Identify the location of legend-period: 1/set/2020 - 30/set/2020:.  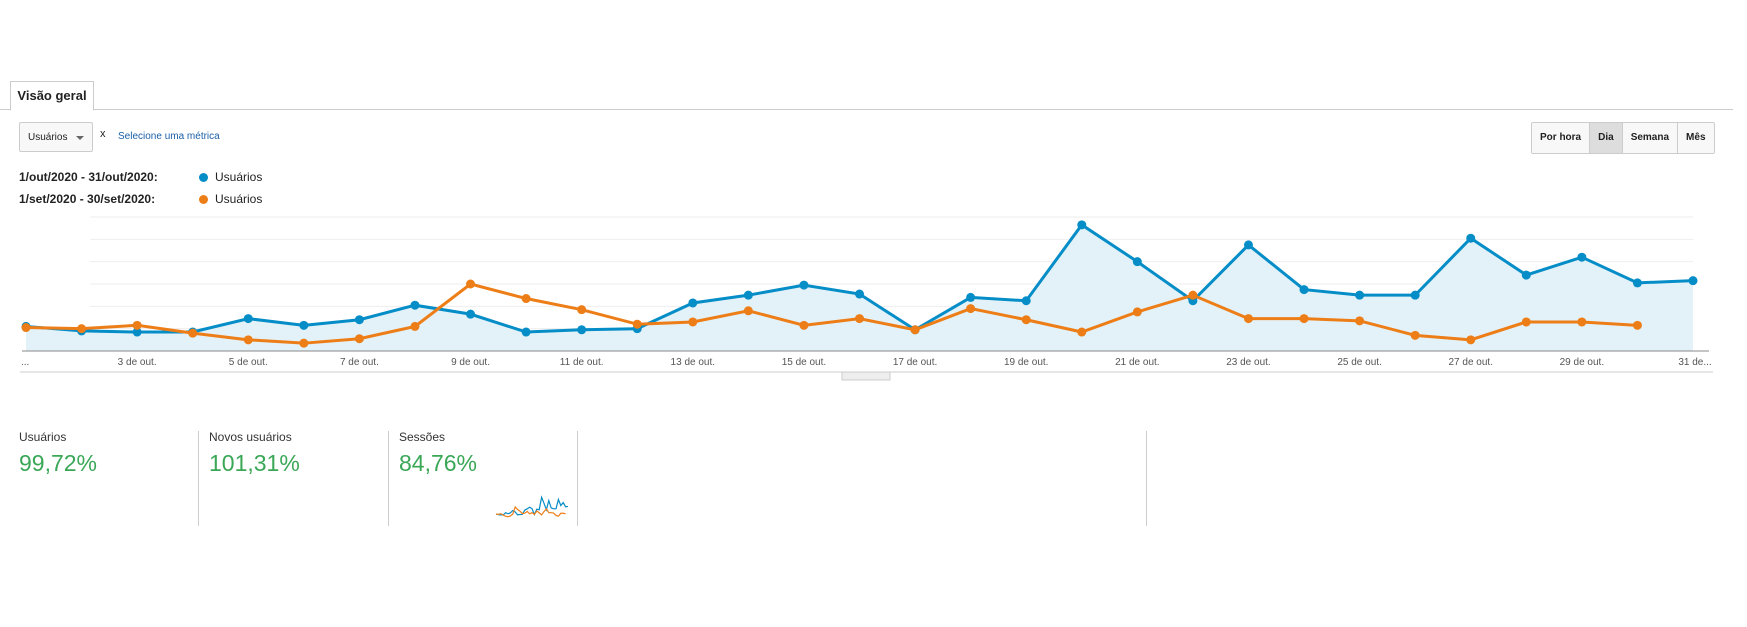
(87, 199).